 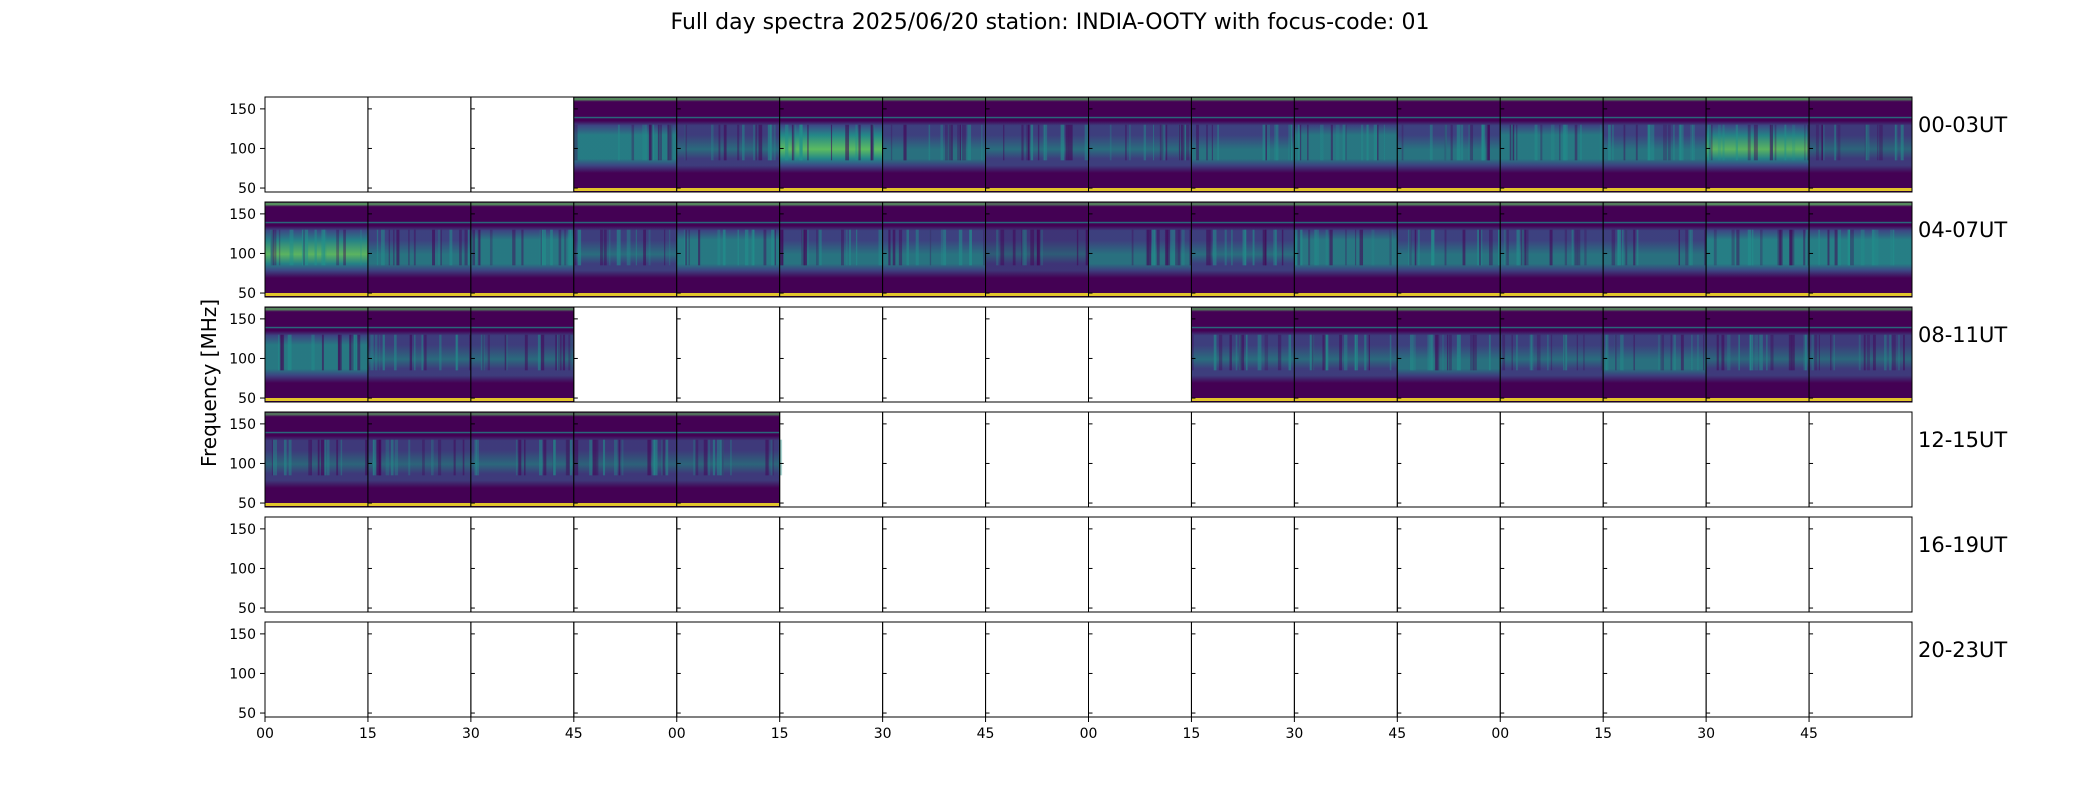 What do you see at coordinates (242, 425) in the screenshot?
I see `y-tick-label: 150` at bounding box center [242, 425].